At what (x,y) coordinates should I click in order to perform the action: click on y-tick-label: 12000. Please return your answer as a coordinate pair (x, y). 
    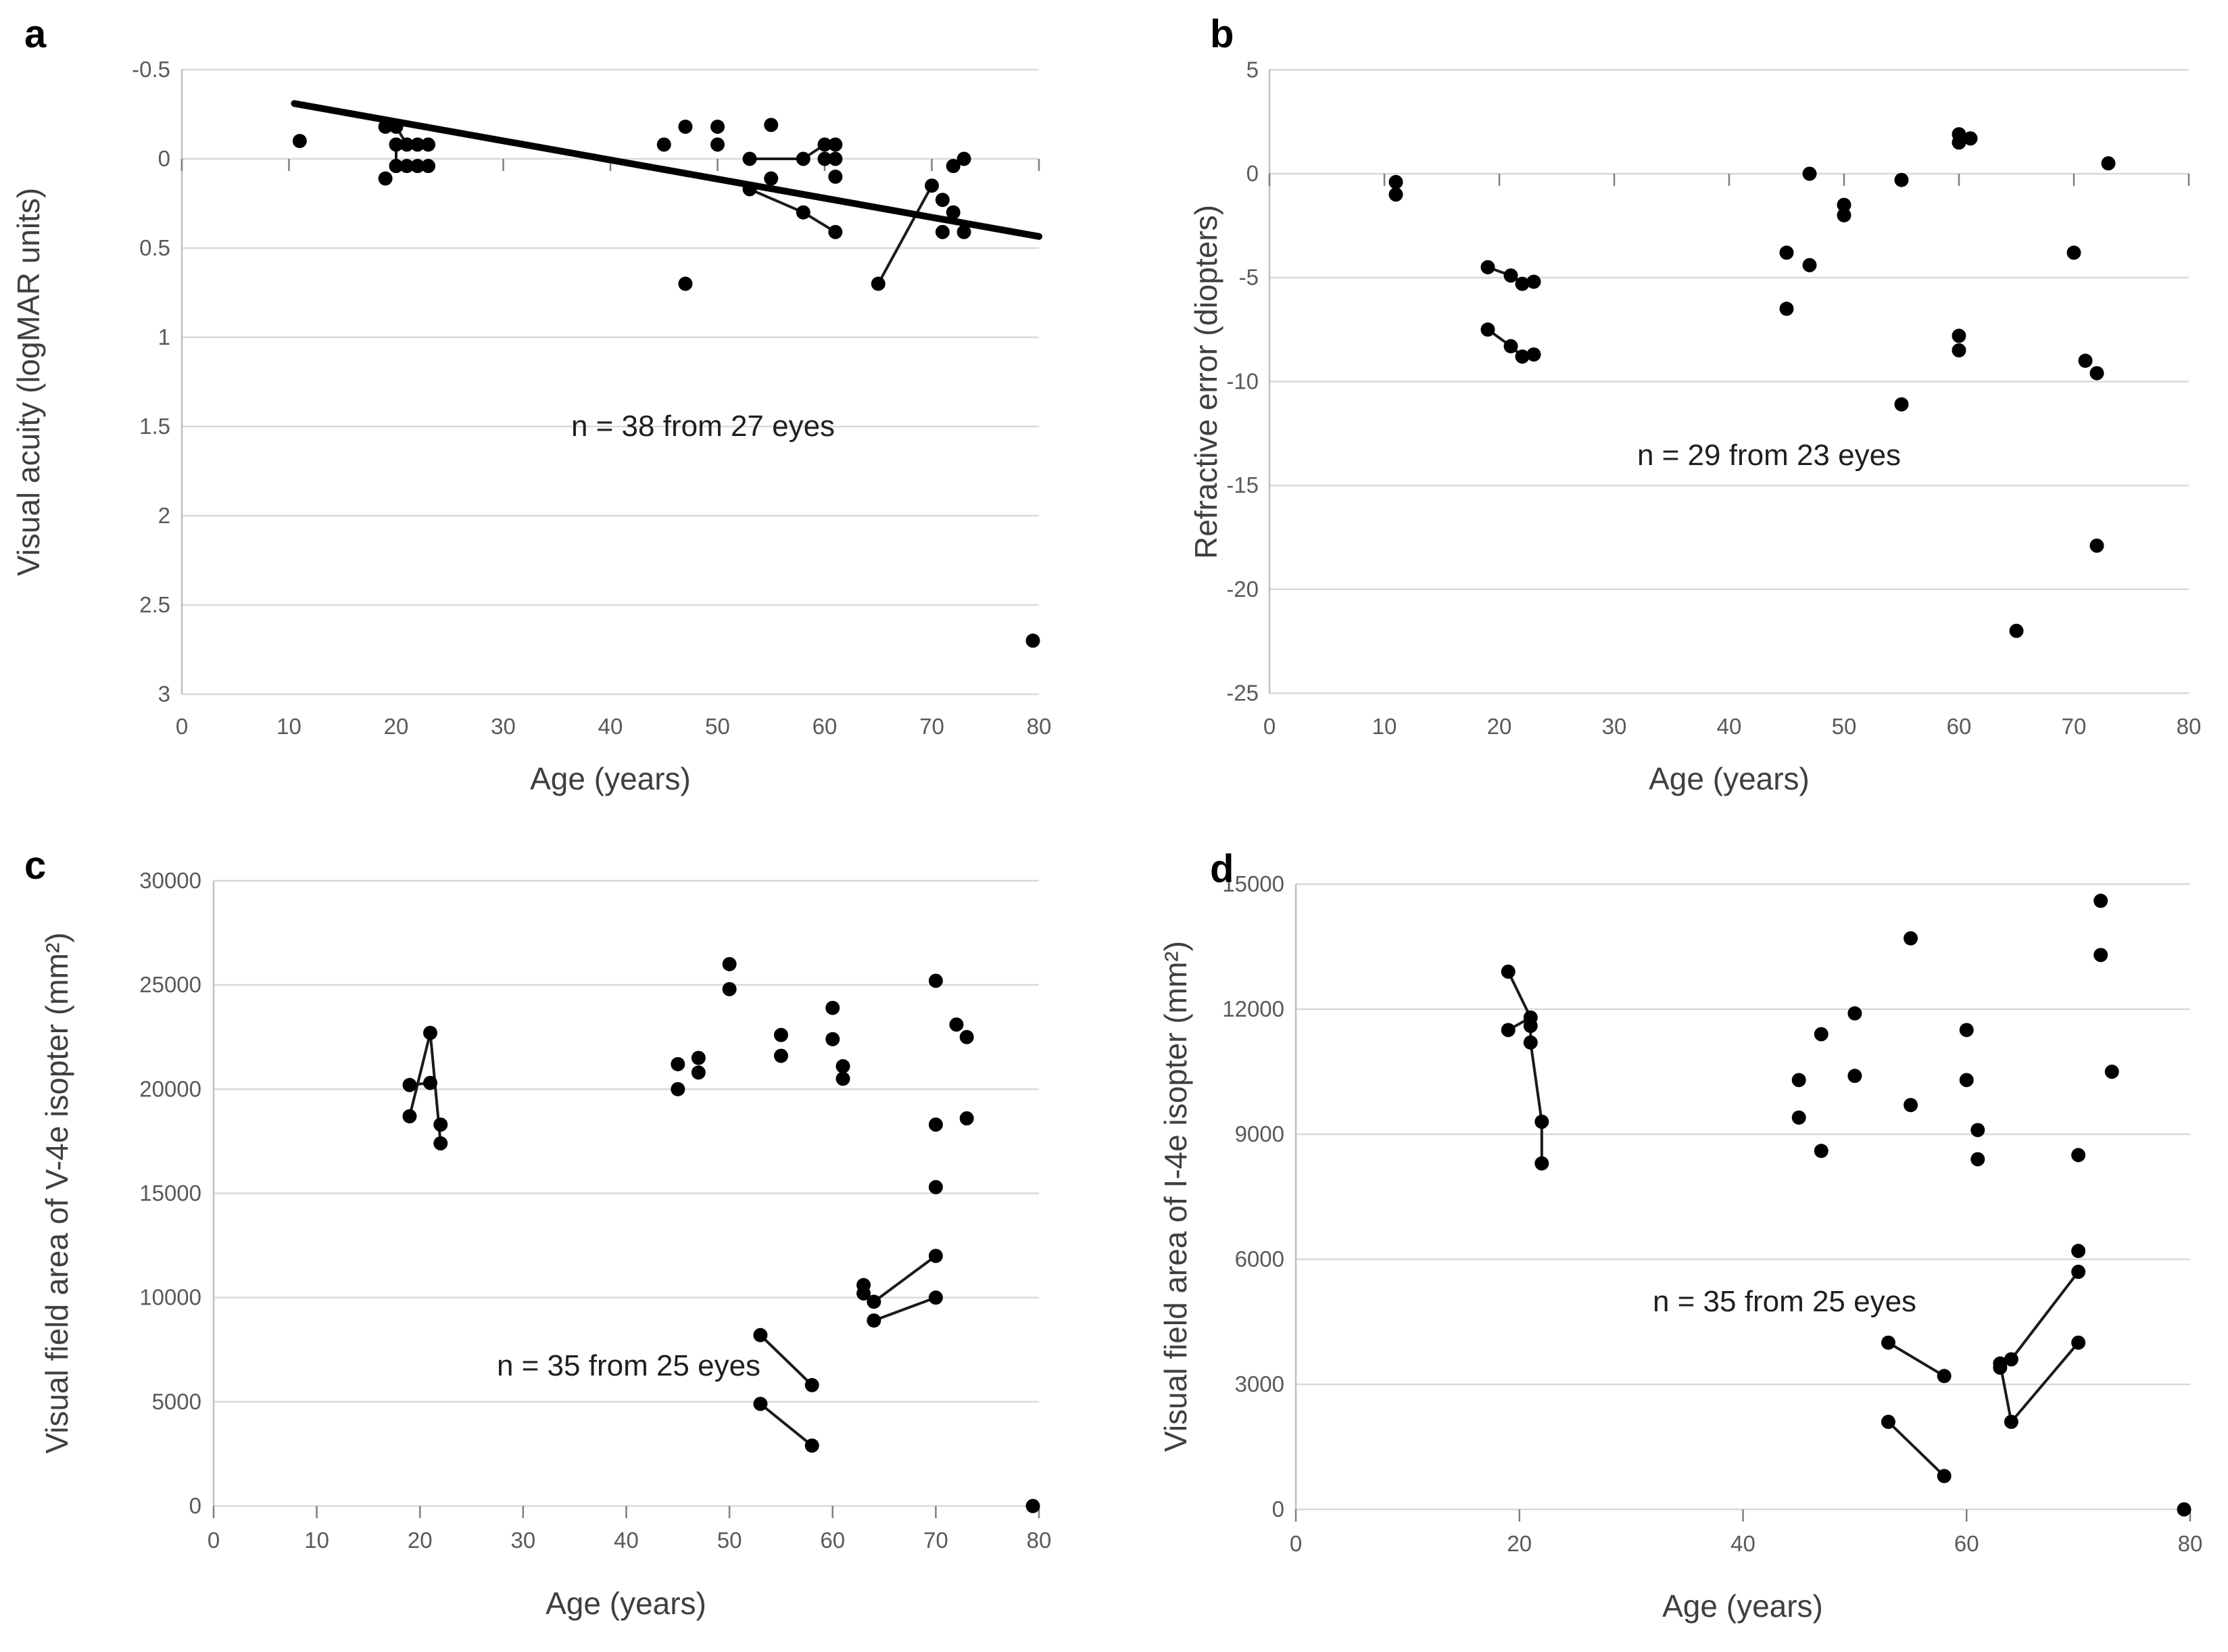
    Looking at the image, I should click on (1253, 1008).